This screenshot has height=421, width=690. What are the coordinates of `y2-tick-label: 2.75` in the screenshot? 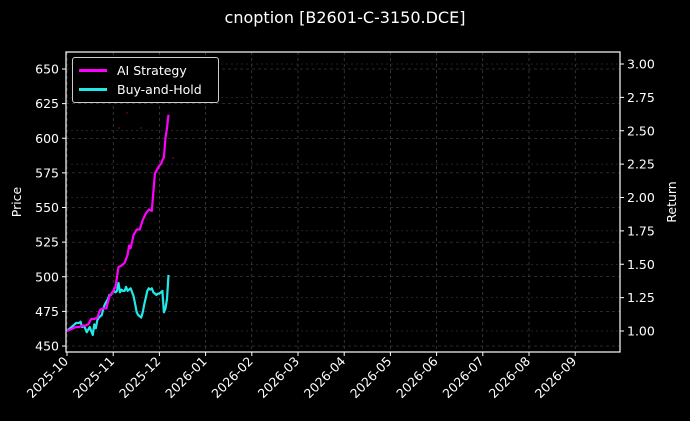 It's located at (641, 97).